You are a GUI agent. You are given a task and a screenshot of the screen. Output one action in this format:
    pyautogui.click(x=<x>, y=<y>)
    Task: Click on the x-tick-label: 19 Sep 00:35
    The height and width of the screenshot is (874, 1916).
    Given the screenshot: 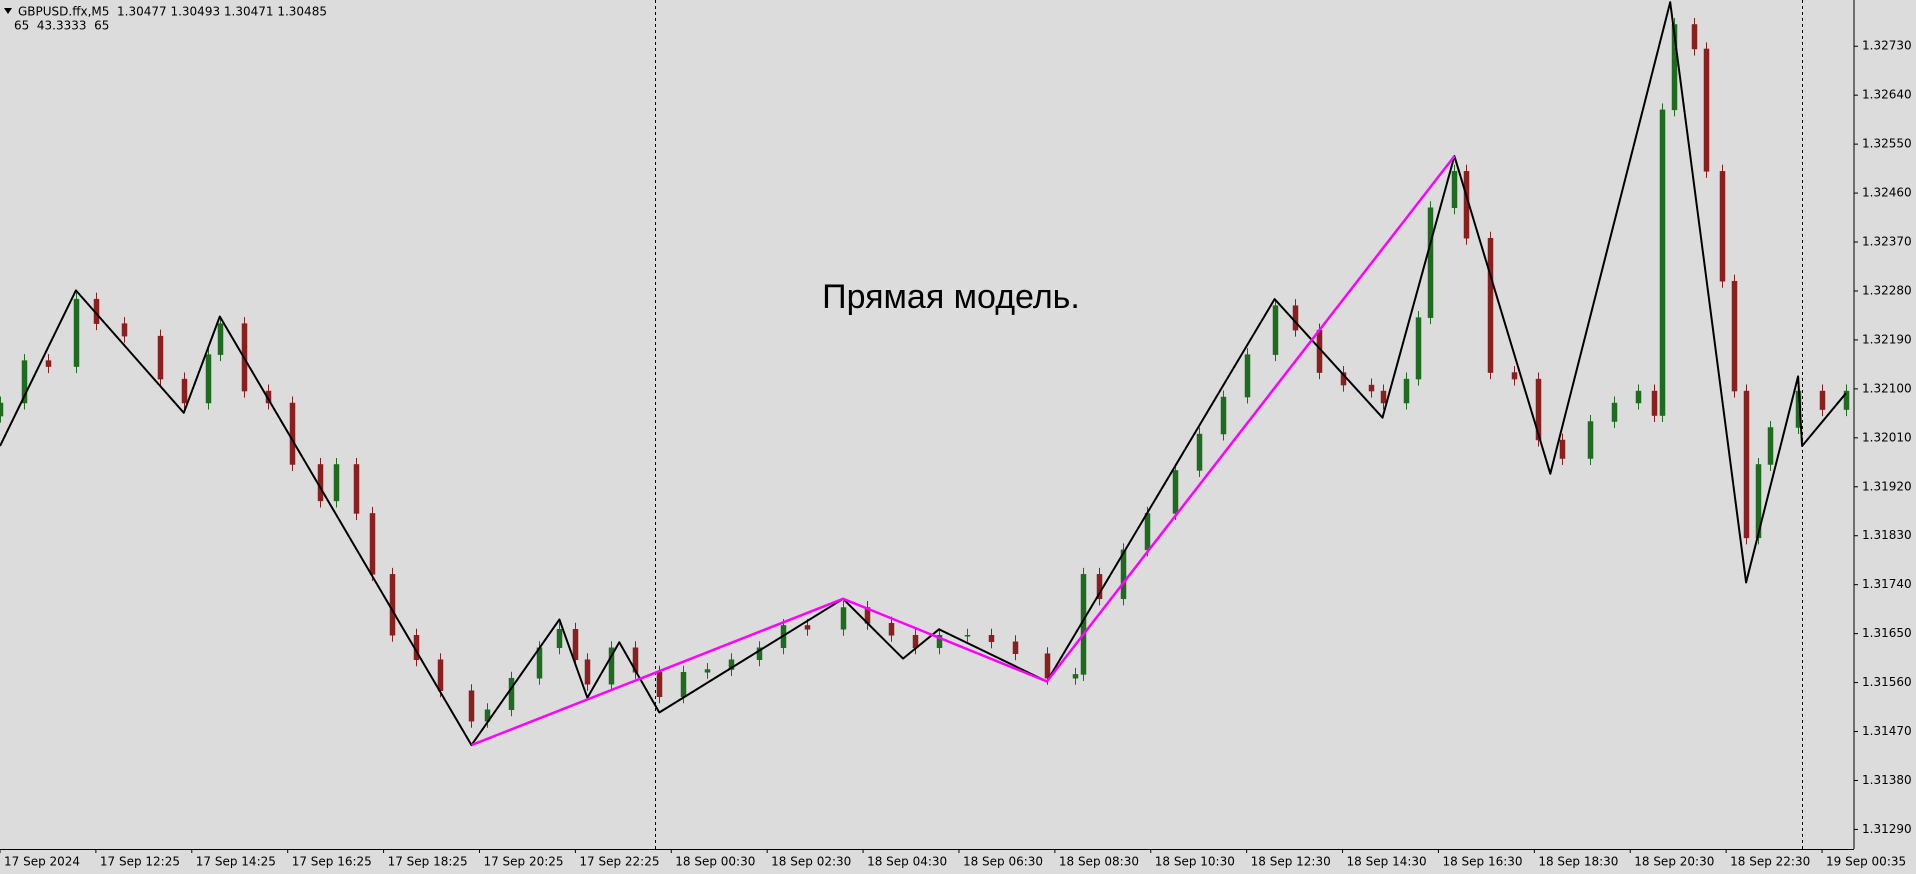 What is the action you would take?
    pyautogui.click(x=1866, y=862)
    